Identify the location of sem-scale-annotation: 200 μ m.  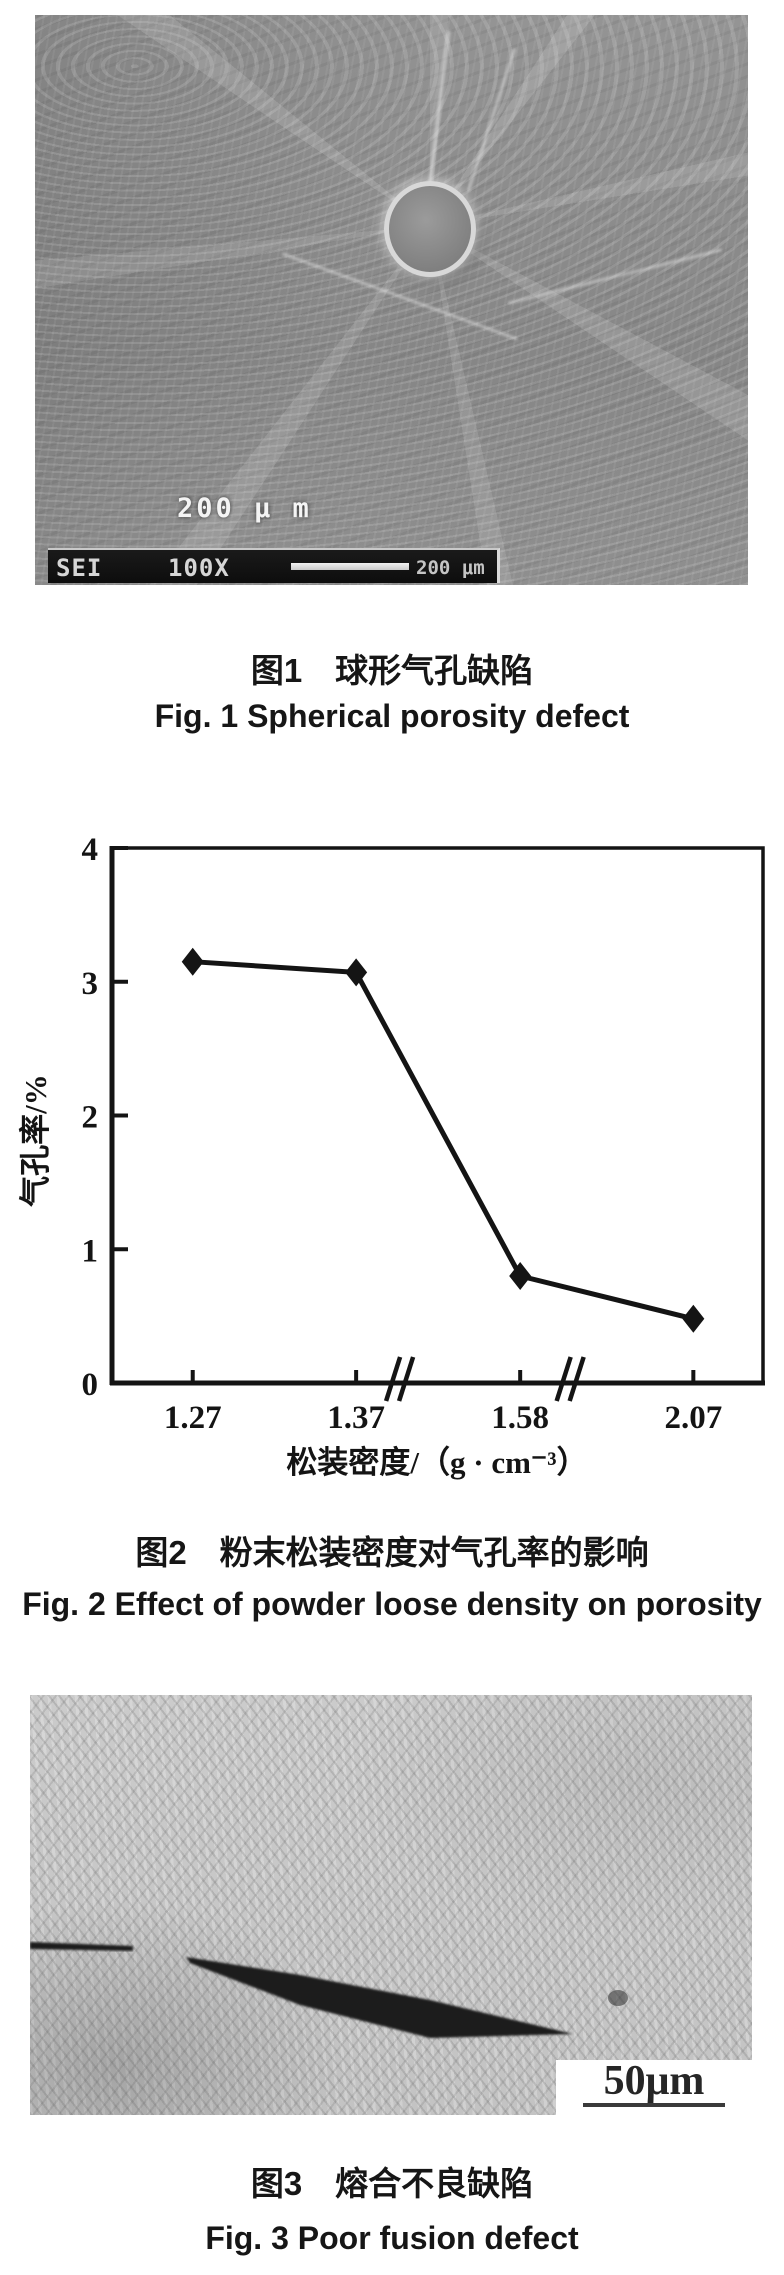
(244, 508).